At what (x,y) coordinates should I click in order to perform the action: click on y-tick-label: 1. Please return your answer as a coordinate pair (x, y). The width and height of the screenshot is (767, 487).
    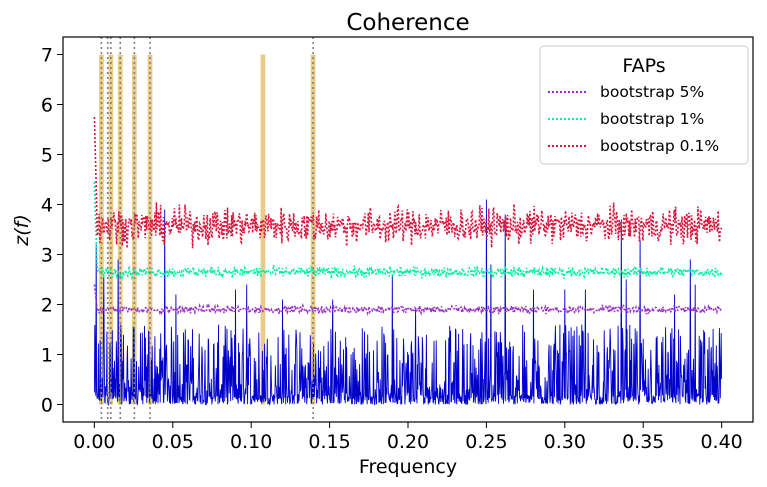
    Looking at the image, I should click on (47, 356).